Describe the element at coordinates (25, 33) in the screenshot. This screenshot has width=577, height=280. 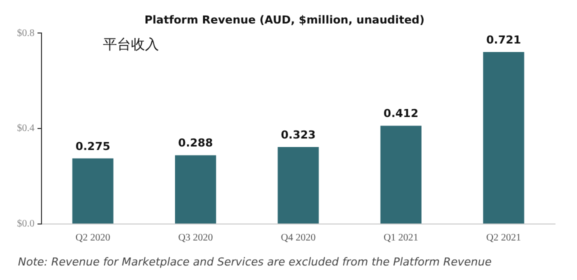
I see `y-tick-label: $0.8` at that location.